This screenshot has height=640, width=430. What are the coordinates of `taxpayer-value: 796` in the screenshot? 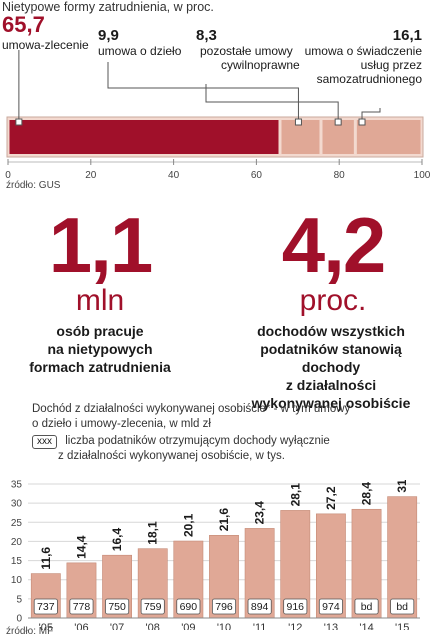 It's located at (224, 607).